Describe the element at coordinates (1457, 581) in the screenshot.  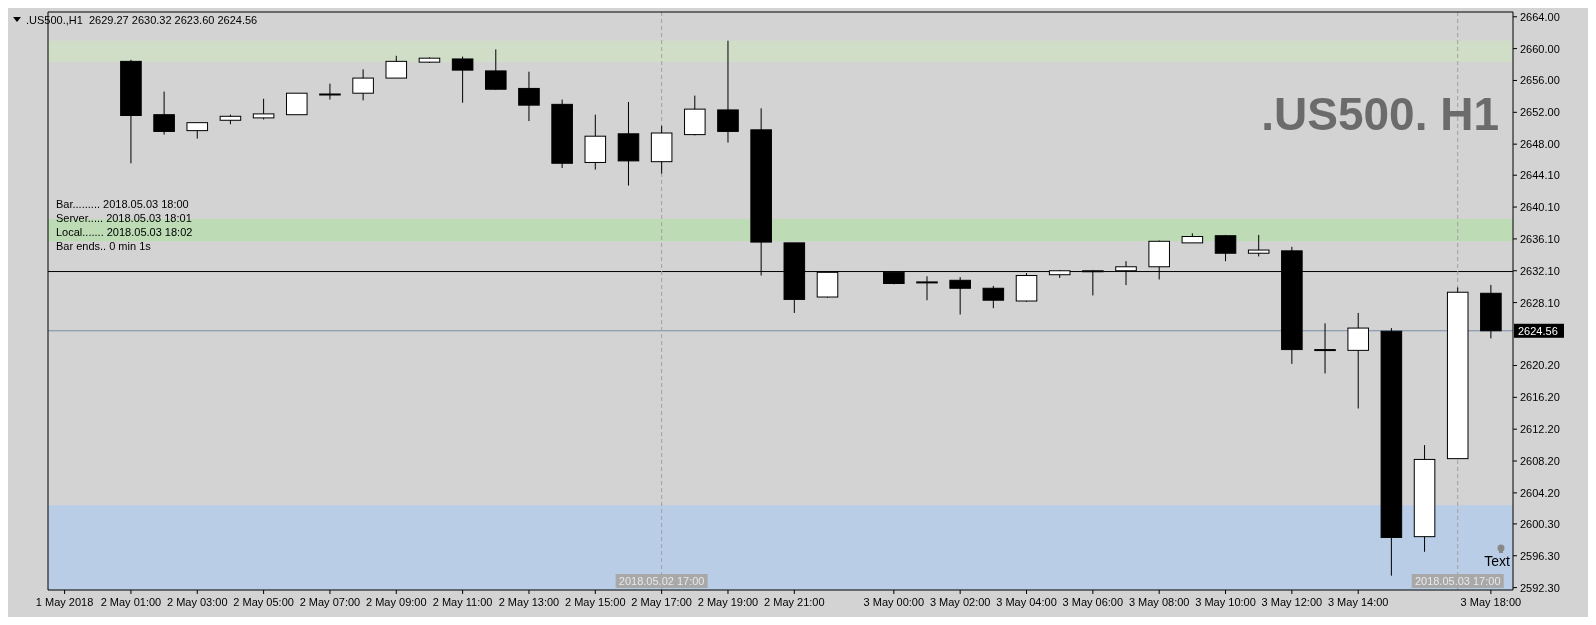
I see `ref-line-label: 2018.05.03 17:00` at that location.